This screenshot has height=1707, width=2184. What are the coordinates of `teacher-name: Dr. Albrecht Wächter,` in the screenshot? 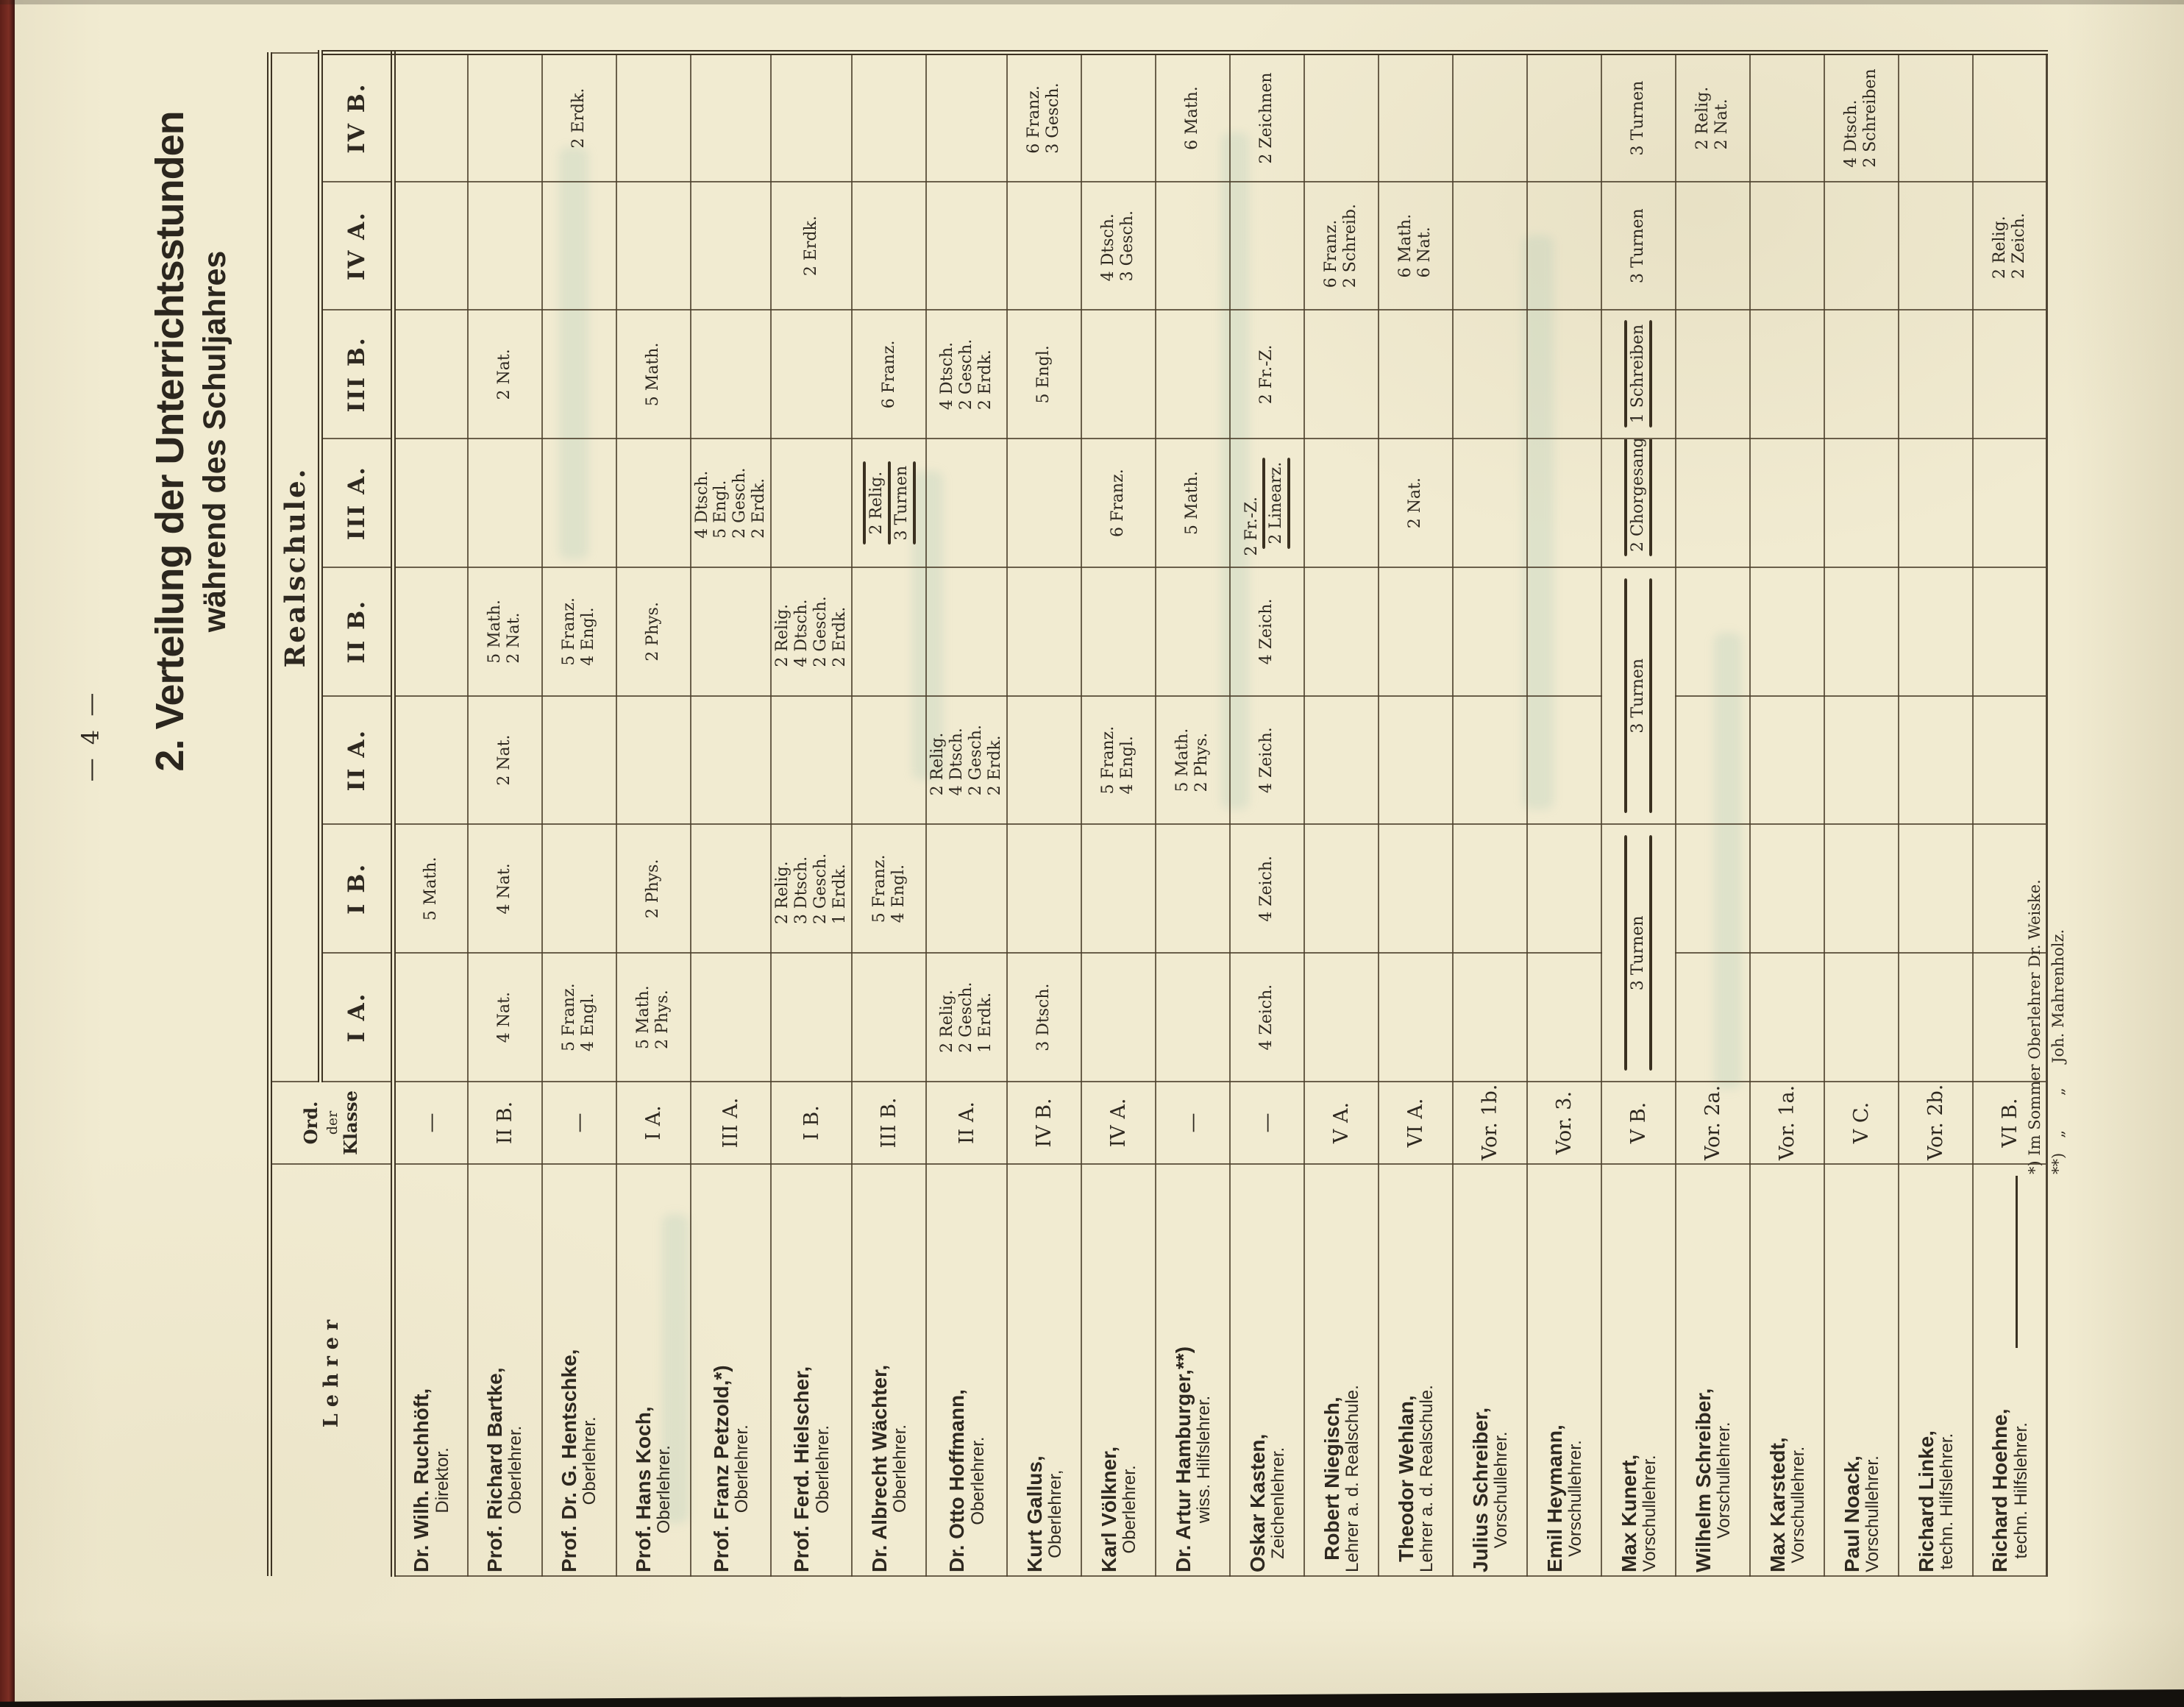 It's located at (879, 1468).